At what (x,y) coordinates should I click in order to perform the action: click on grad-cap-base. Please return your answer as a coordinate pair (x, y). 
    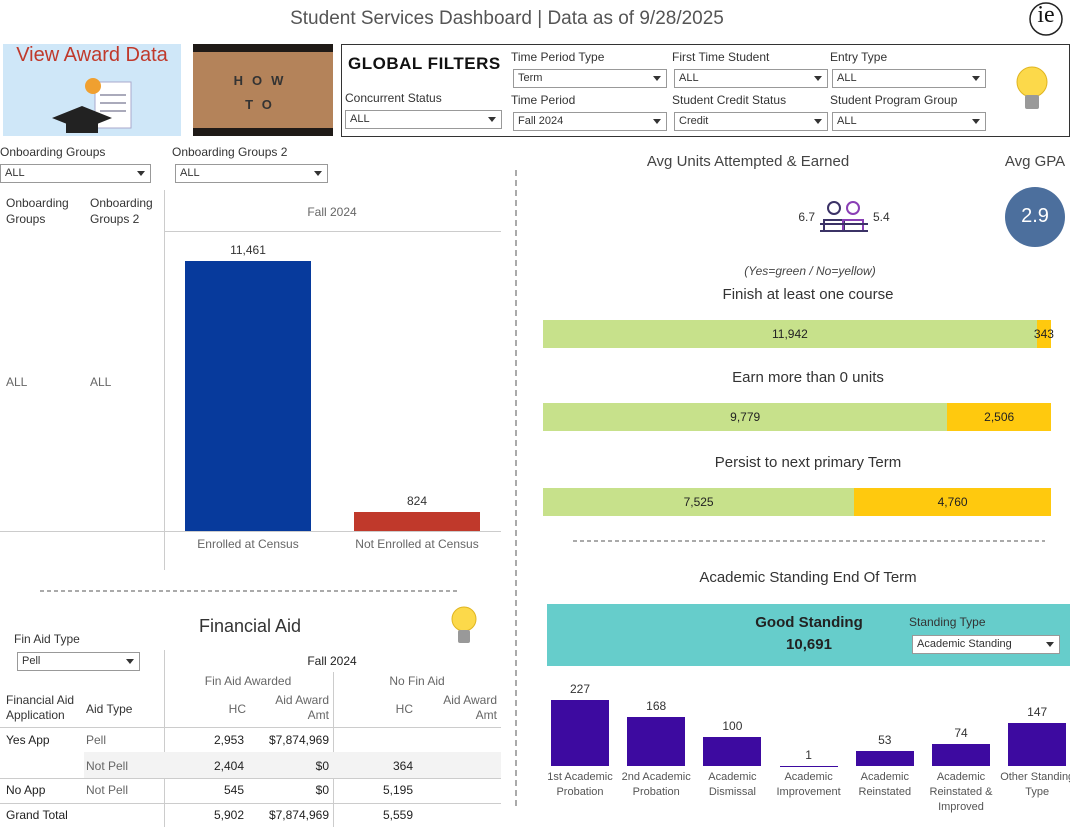
    Looking at the image, I should click on (82, 127).